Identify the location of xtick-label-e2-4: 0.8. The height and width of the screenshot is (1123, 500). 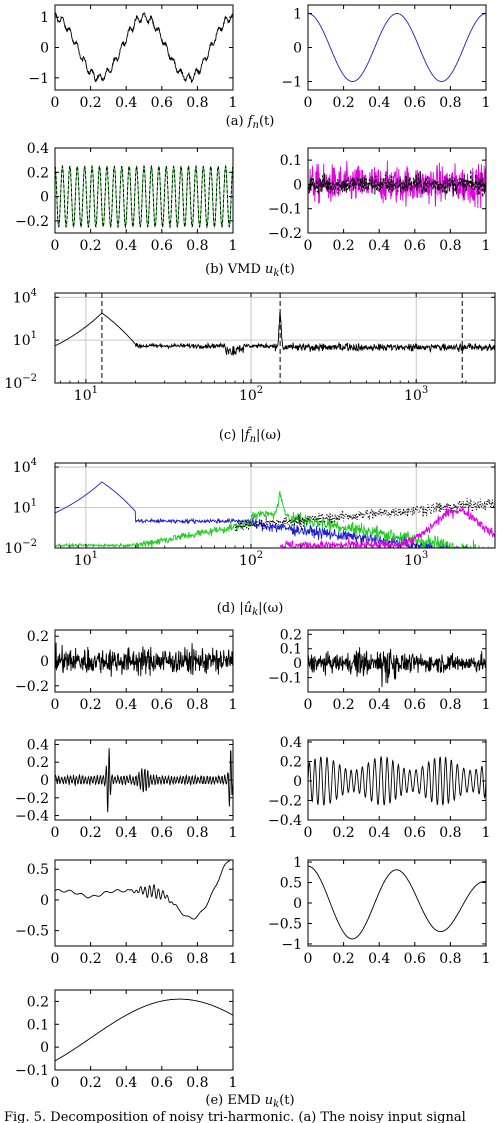
(450, 705).